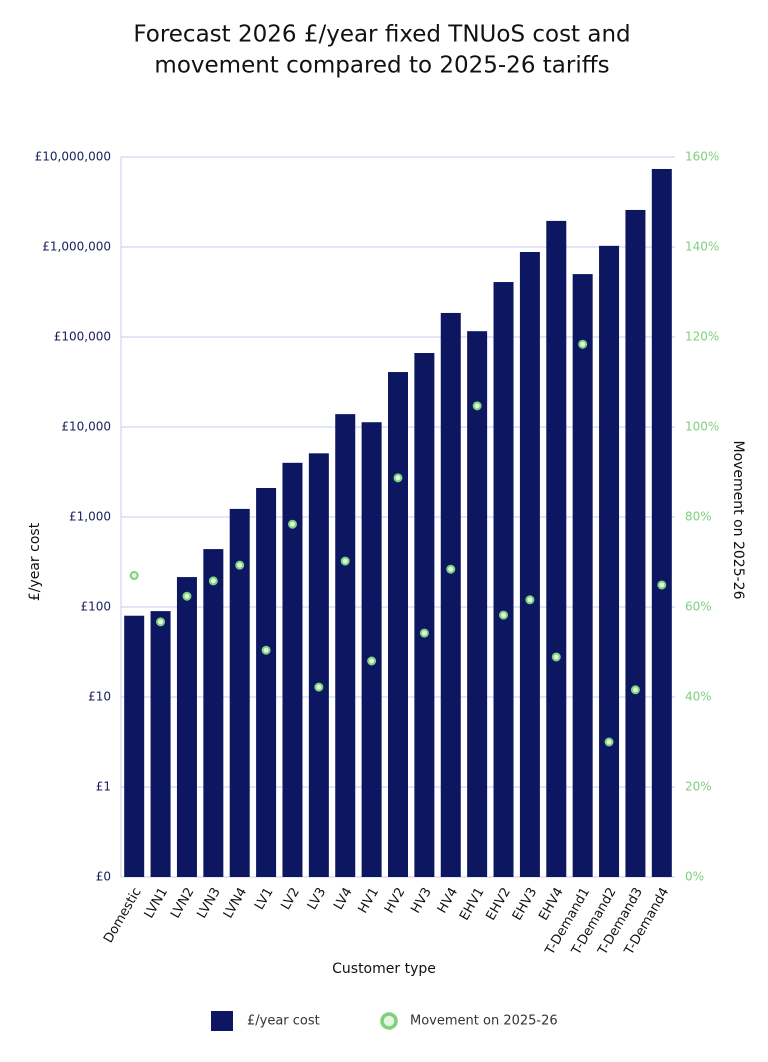 The height and width of the screenshot is (1062, 768). I want to click on x-tick-label: LVN2, so click(182, 903).